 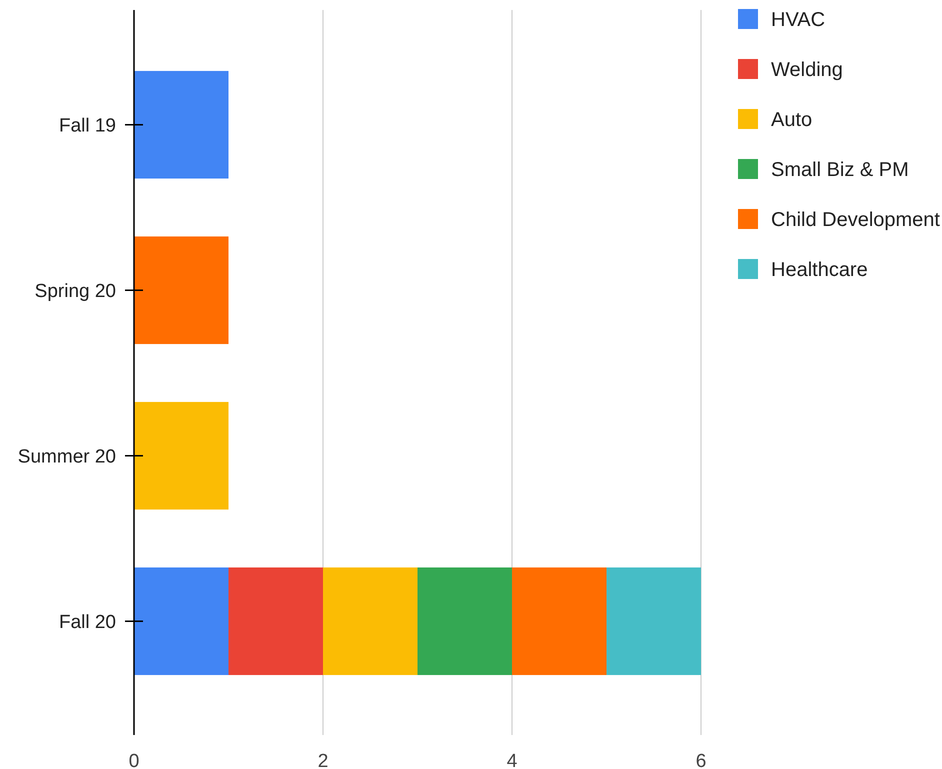 I want to click on x-tick-label: 6, so click(x=701, y=760).